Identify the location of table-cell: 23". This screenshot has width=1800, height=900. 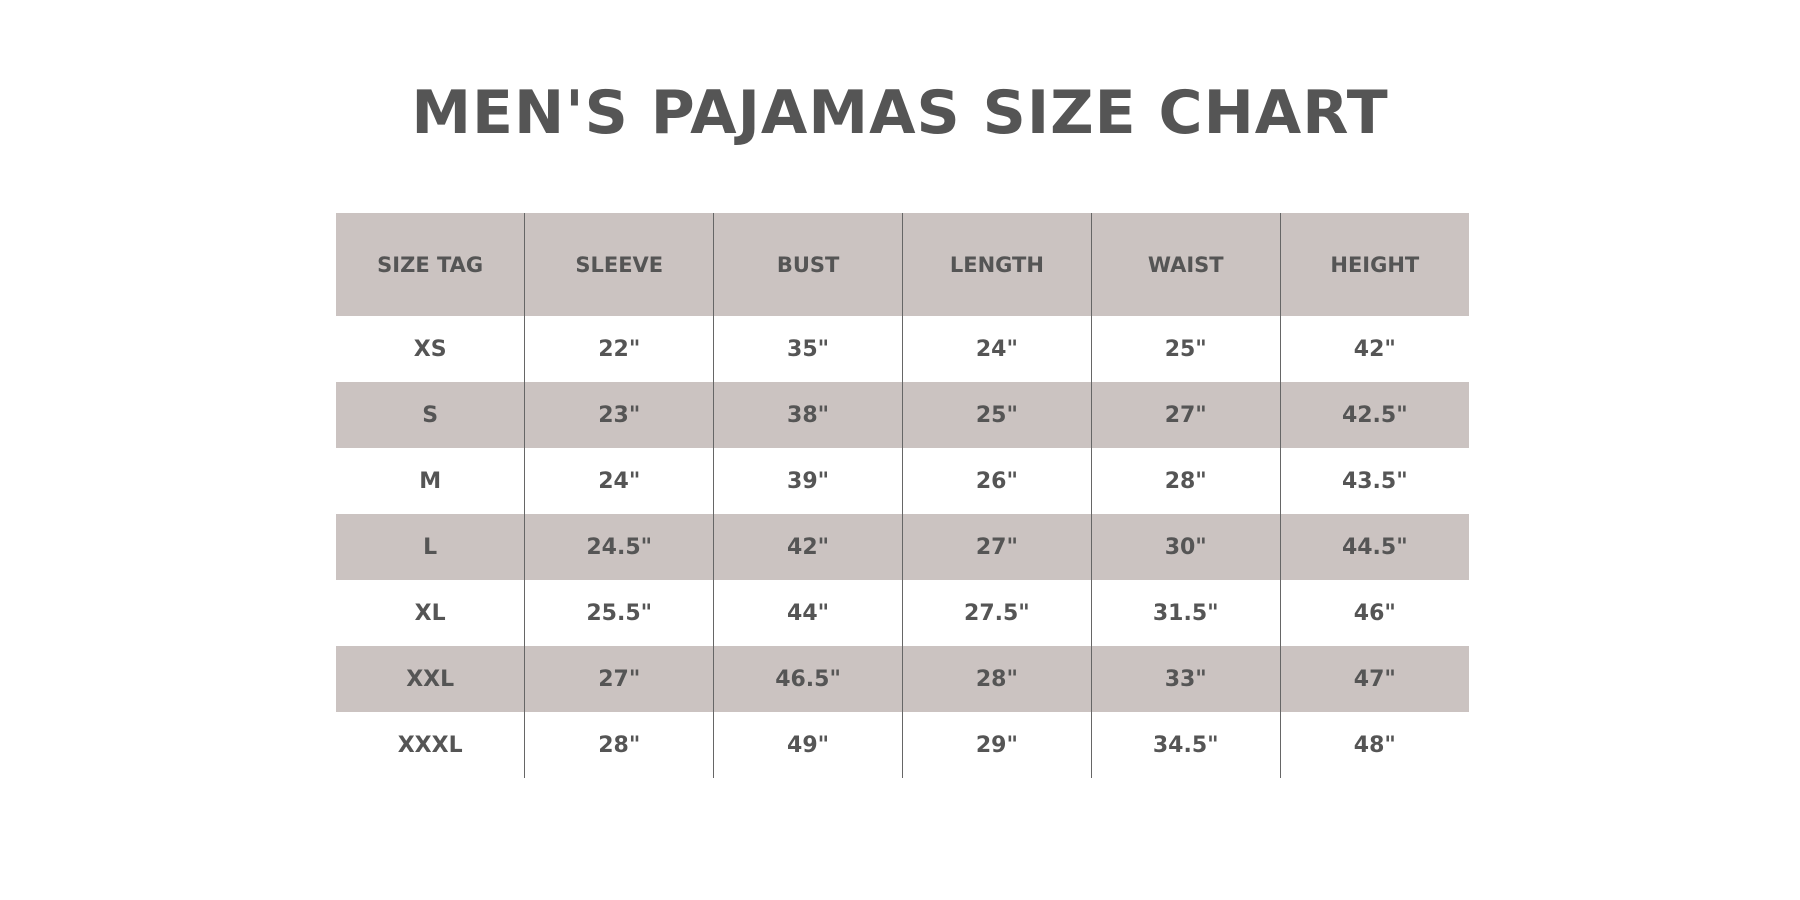
(619, 415).